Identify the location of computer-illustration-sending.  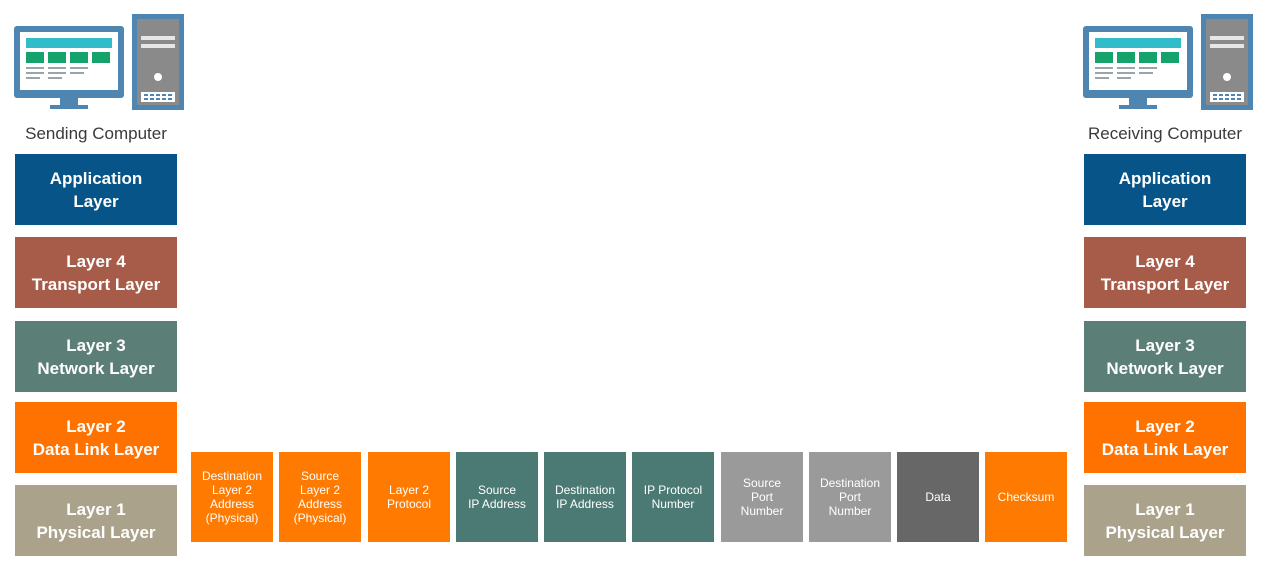
(99, 62).